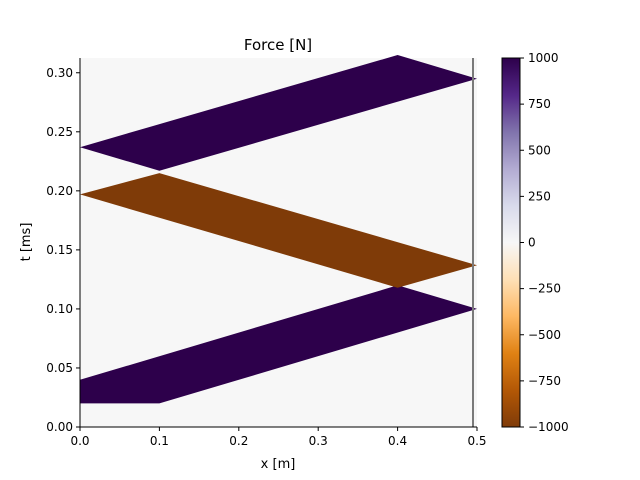  What do you see at coordinates (59, 309) in the screenshot?
I see `y-tick-label: 0.10` at bounding box center [59, 309].